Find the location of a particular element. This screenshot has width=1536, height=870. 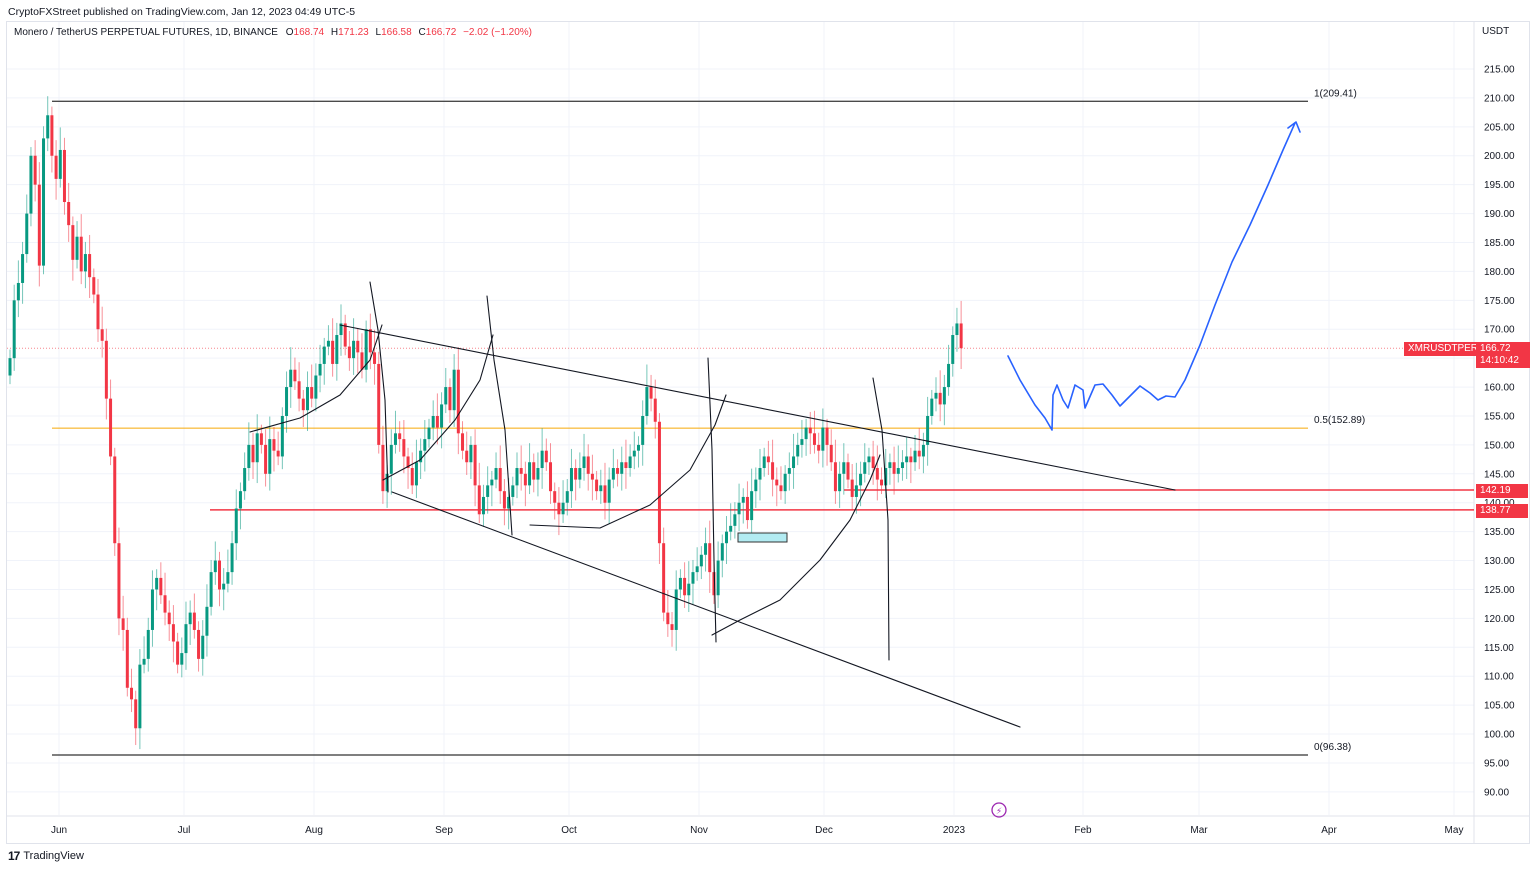

x-axis-label: Sep is located at coordinates (444, 830).